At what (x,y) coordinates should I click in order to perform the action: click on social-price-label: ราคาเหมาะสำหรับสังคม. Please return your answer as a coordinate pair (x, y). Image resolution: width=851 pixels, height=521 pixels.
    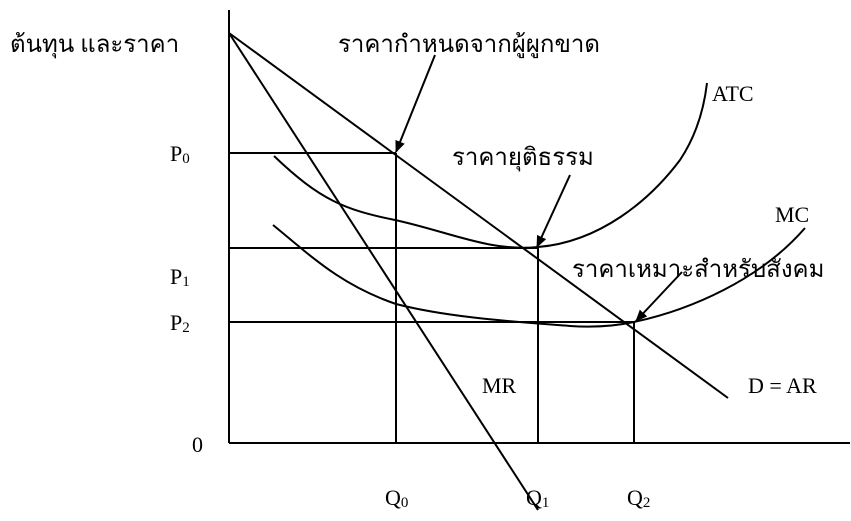
    Looking at the image, I should click on (698, 270).